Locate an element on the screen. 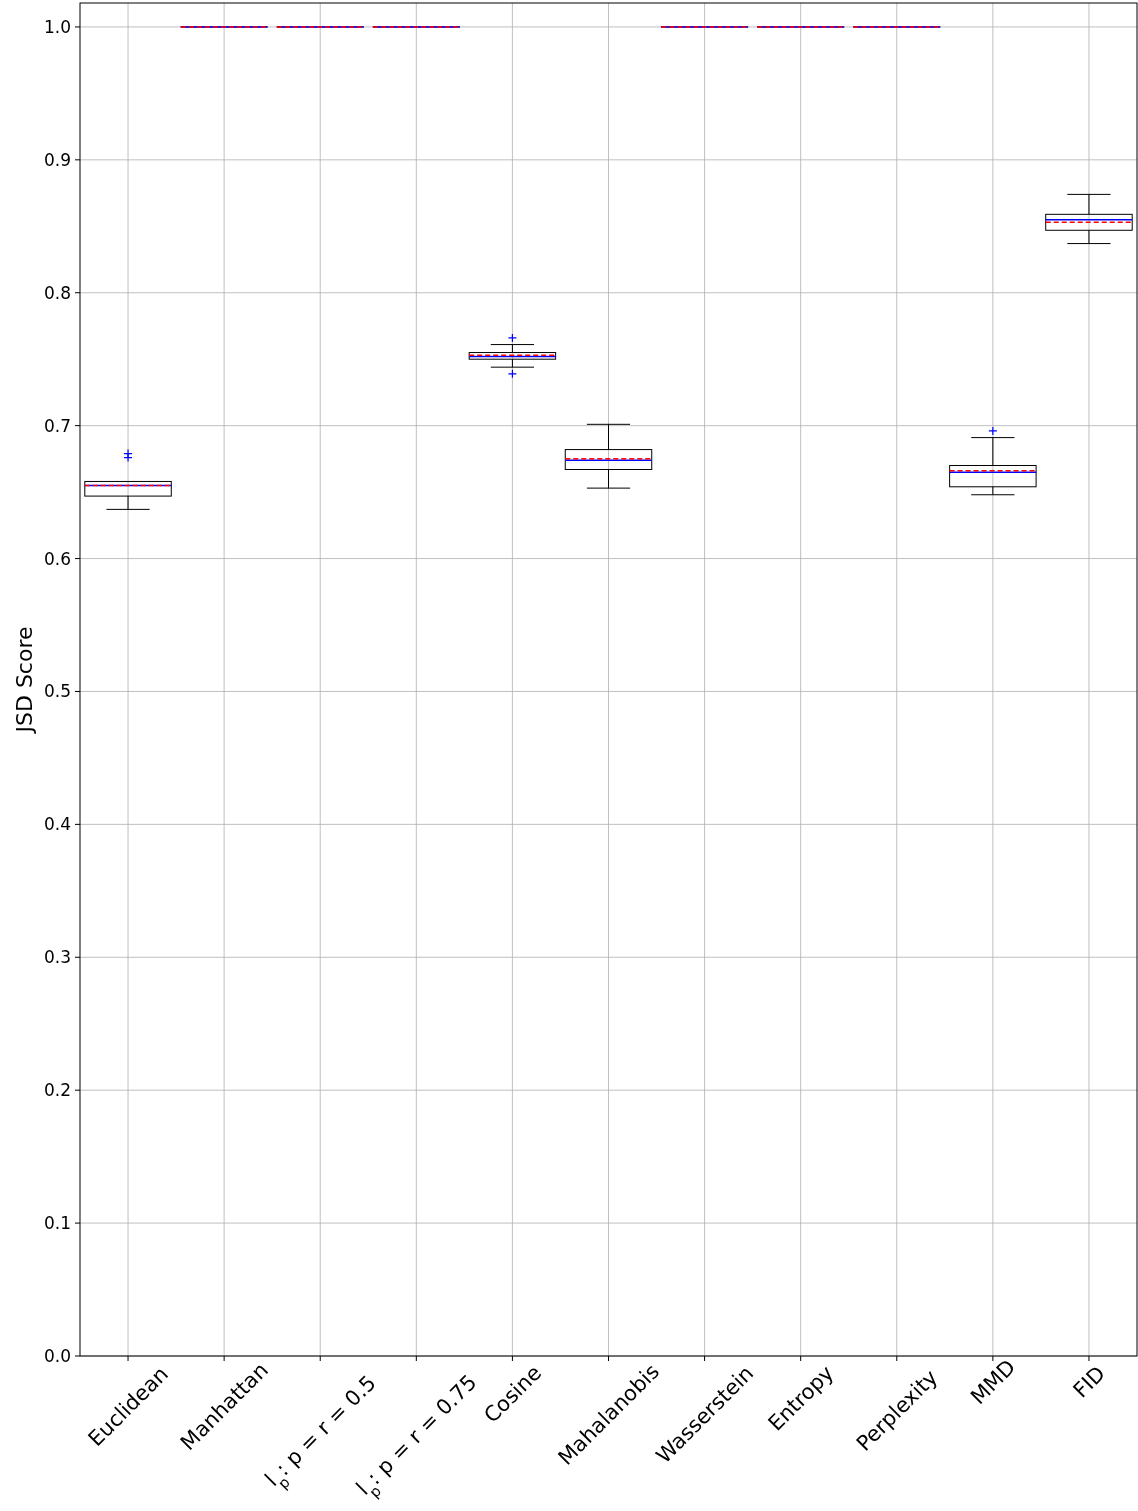  y-tick-label: 0.3 is located at coordinates (57, 957).